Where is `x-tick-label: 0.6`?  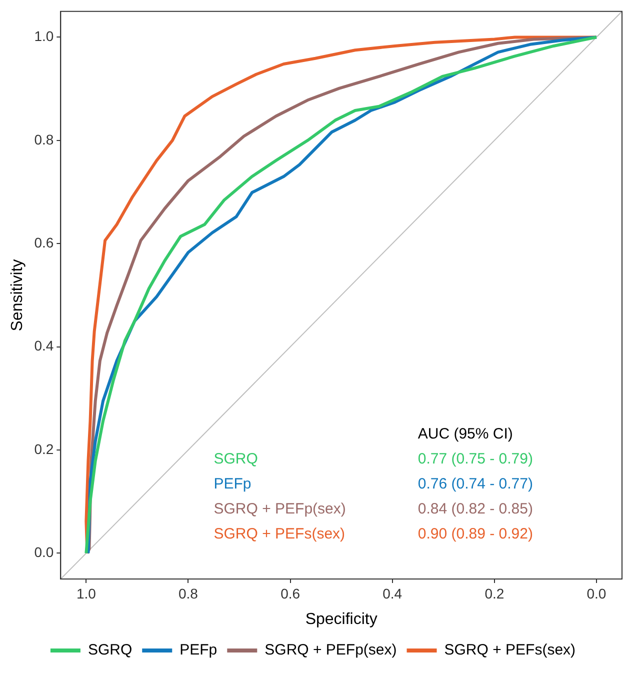 x-tick-label: 0.6 is located at coordinates (290, 593).